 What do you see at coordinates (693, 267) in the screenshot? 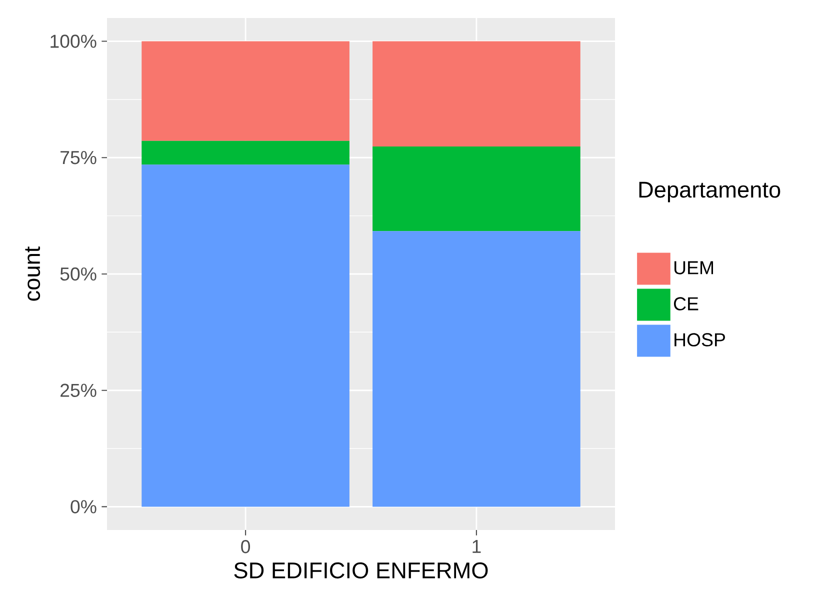
I see `legend-label: UEM` at bounding box center [693, 267].